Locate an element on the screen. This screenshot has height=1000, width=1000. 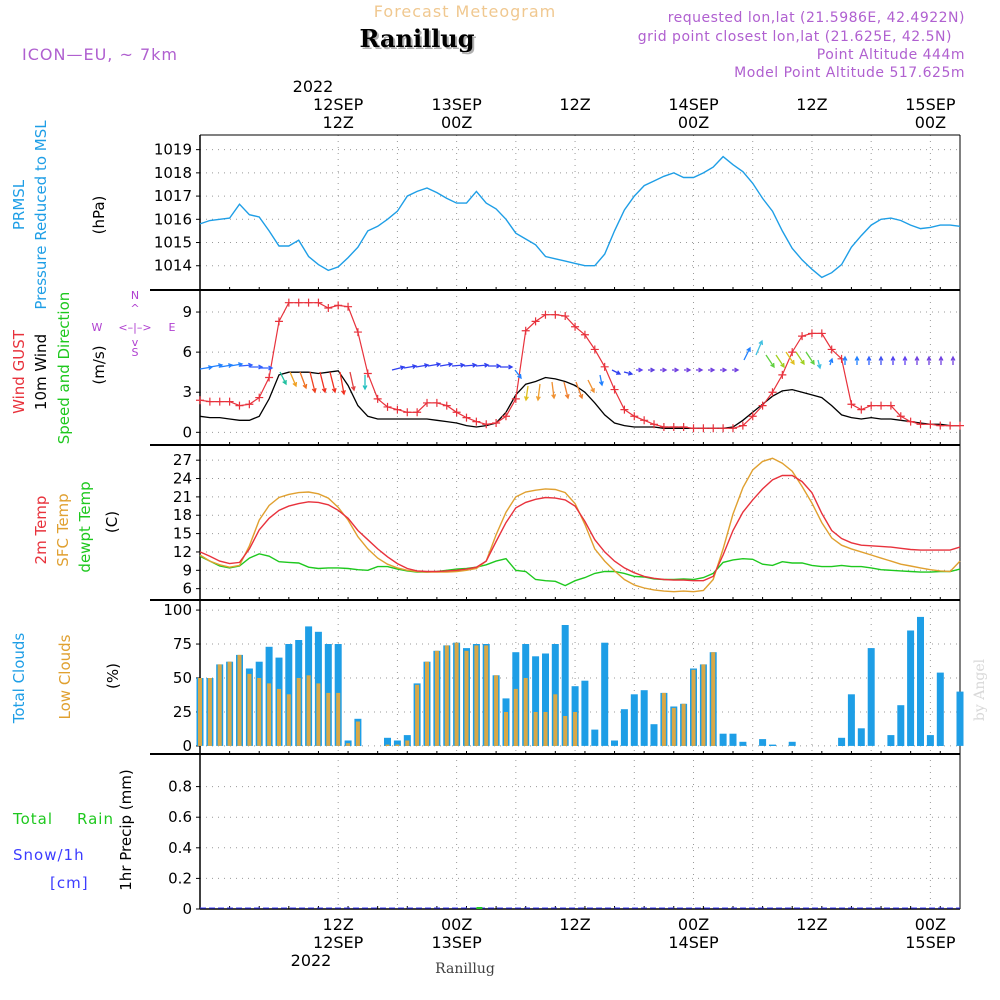
y-tick-label: 50 is located at coordinates (182, 678).